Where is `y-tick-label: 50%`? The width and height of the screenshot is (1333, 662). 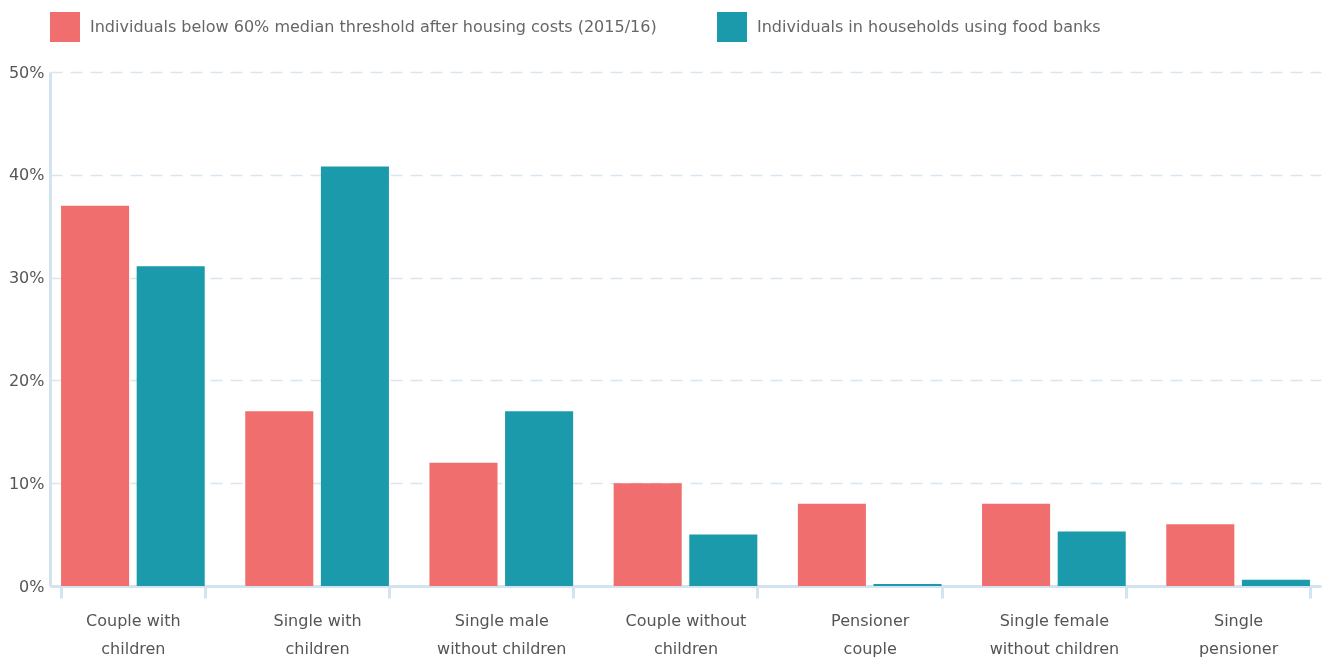
y-tick-label: 50% is located at coordinates (26, 72).